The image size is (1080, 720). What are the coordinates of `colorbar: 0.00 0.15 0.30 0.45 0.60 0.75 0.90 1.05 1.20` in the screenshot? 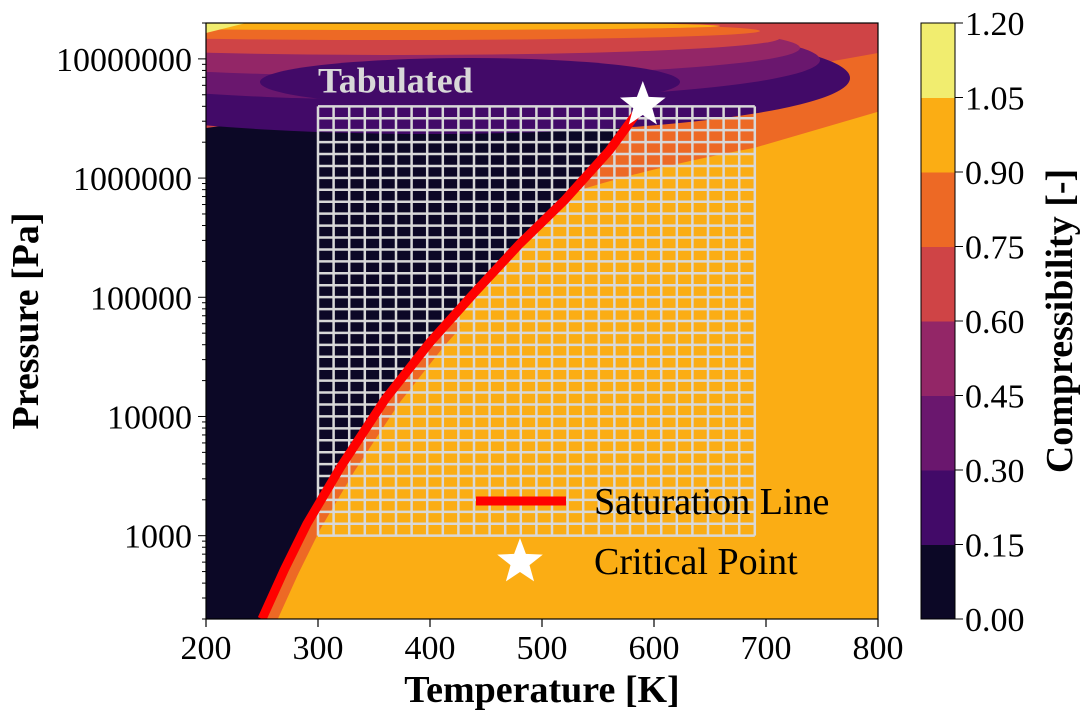 It's located at (972, 322).